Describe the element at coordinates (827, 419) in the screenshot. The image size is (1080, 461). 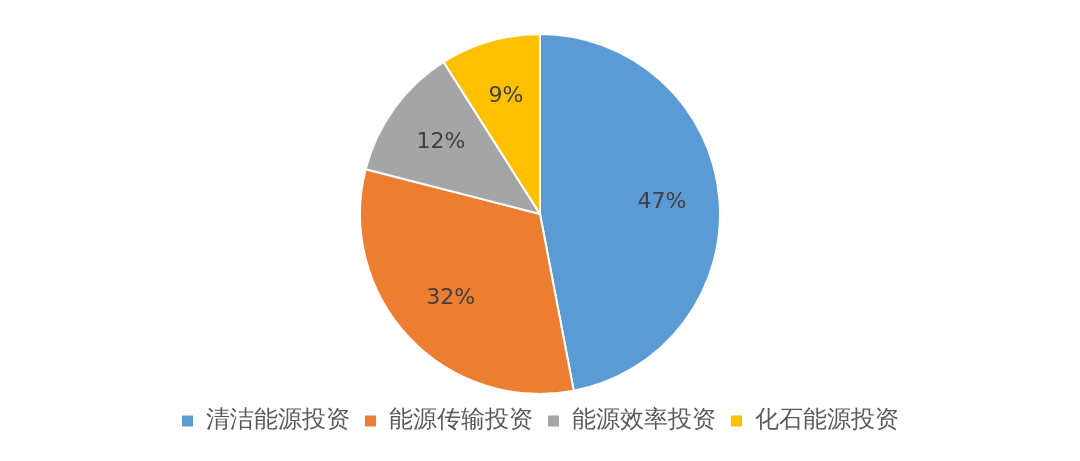
I see `legend-label: 化石能源投资` at that location.